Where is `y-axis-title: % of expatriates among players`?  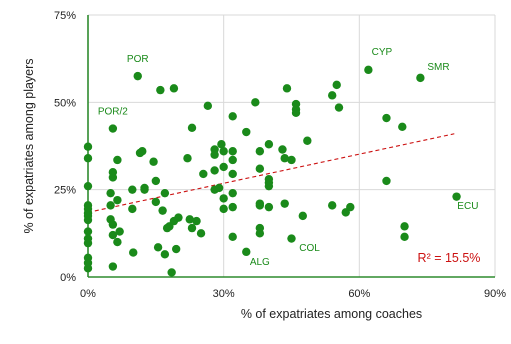 y-axis-title: % of expatriates among players is located at coordinates (29, 145).